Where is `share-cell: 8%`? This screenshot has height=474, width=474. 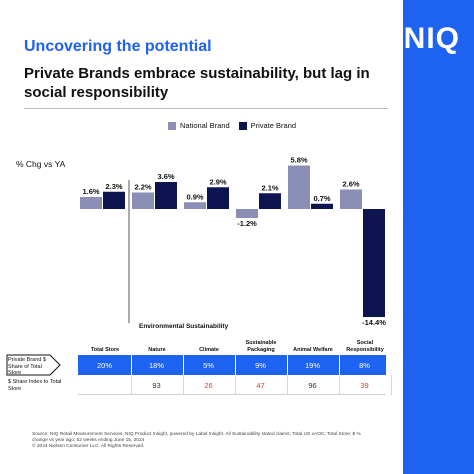
share-cell: 8% is located at coordinates (365, 365).